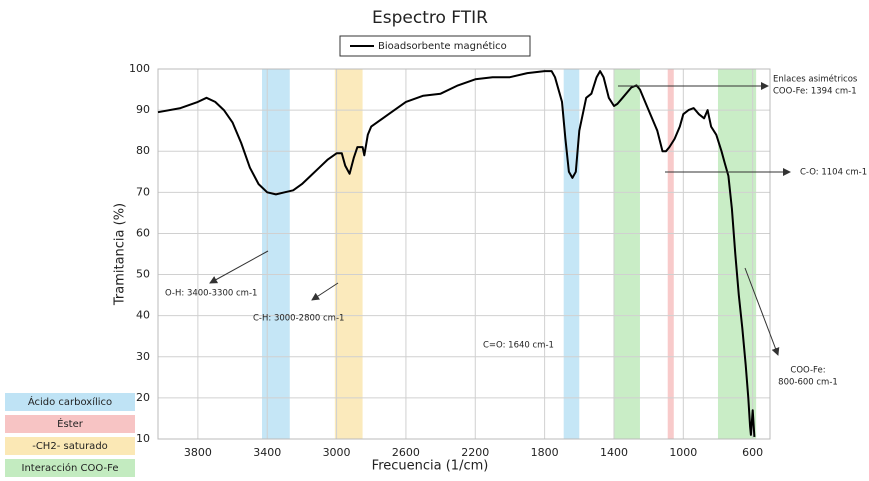 The width and height of the screenshot is (869, 481). I want to click on band-legend-label: Ácido carboxílico, so click(70, 401).